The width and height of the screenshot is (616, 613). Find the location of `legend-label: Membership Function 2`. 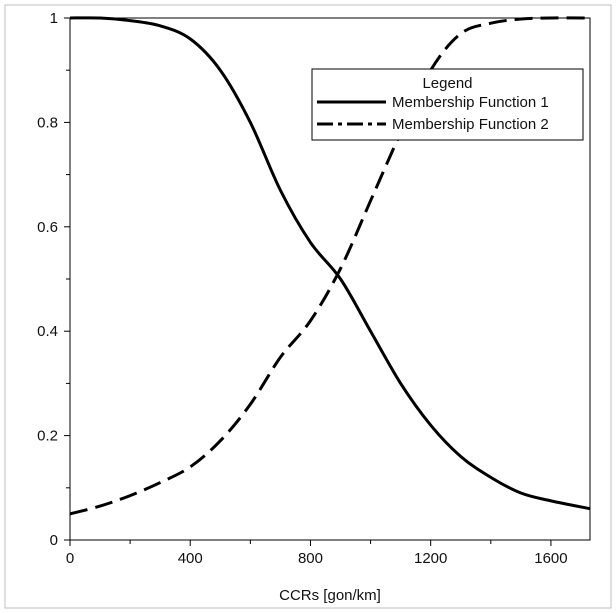

legend-label: Membership Function 2 is located at coordinates (470, 124).